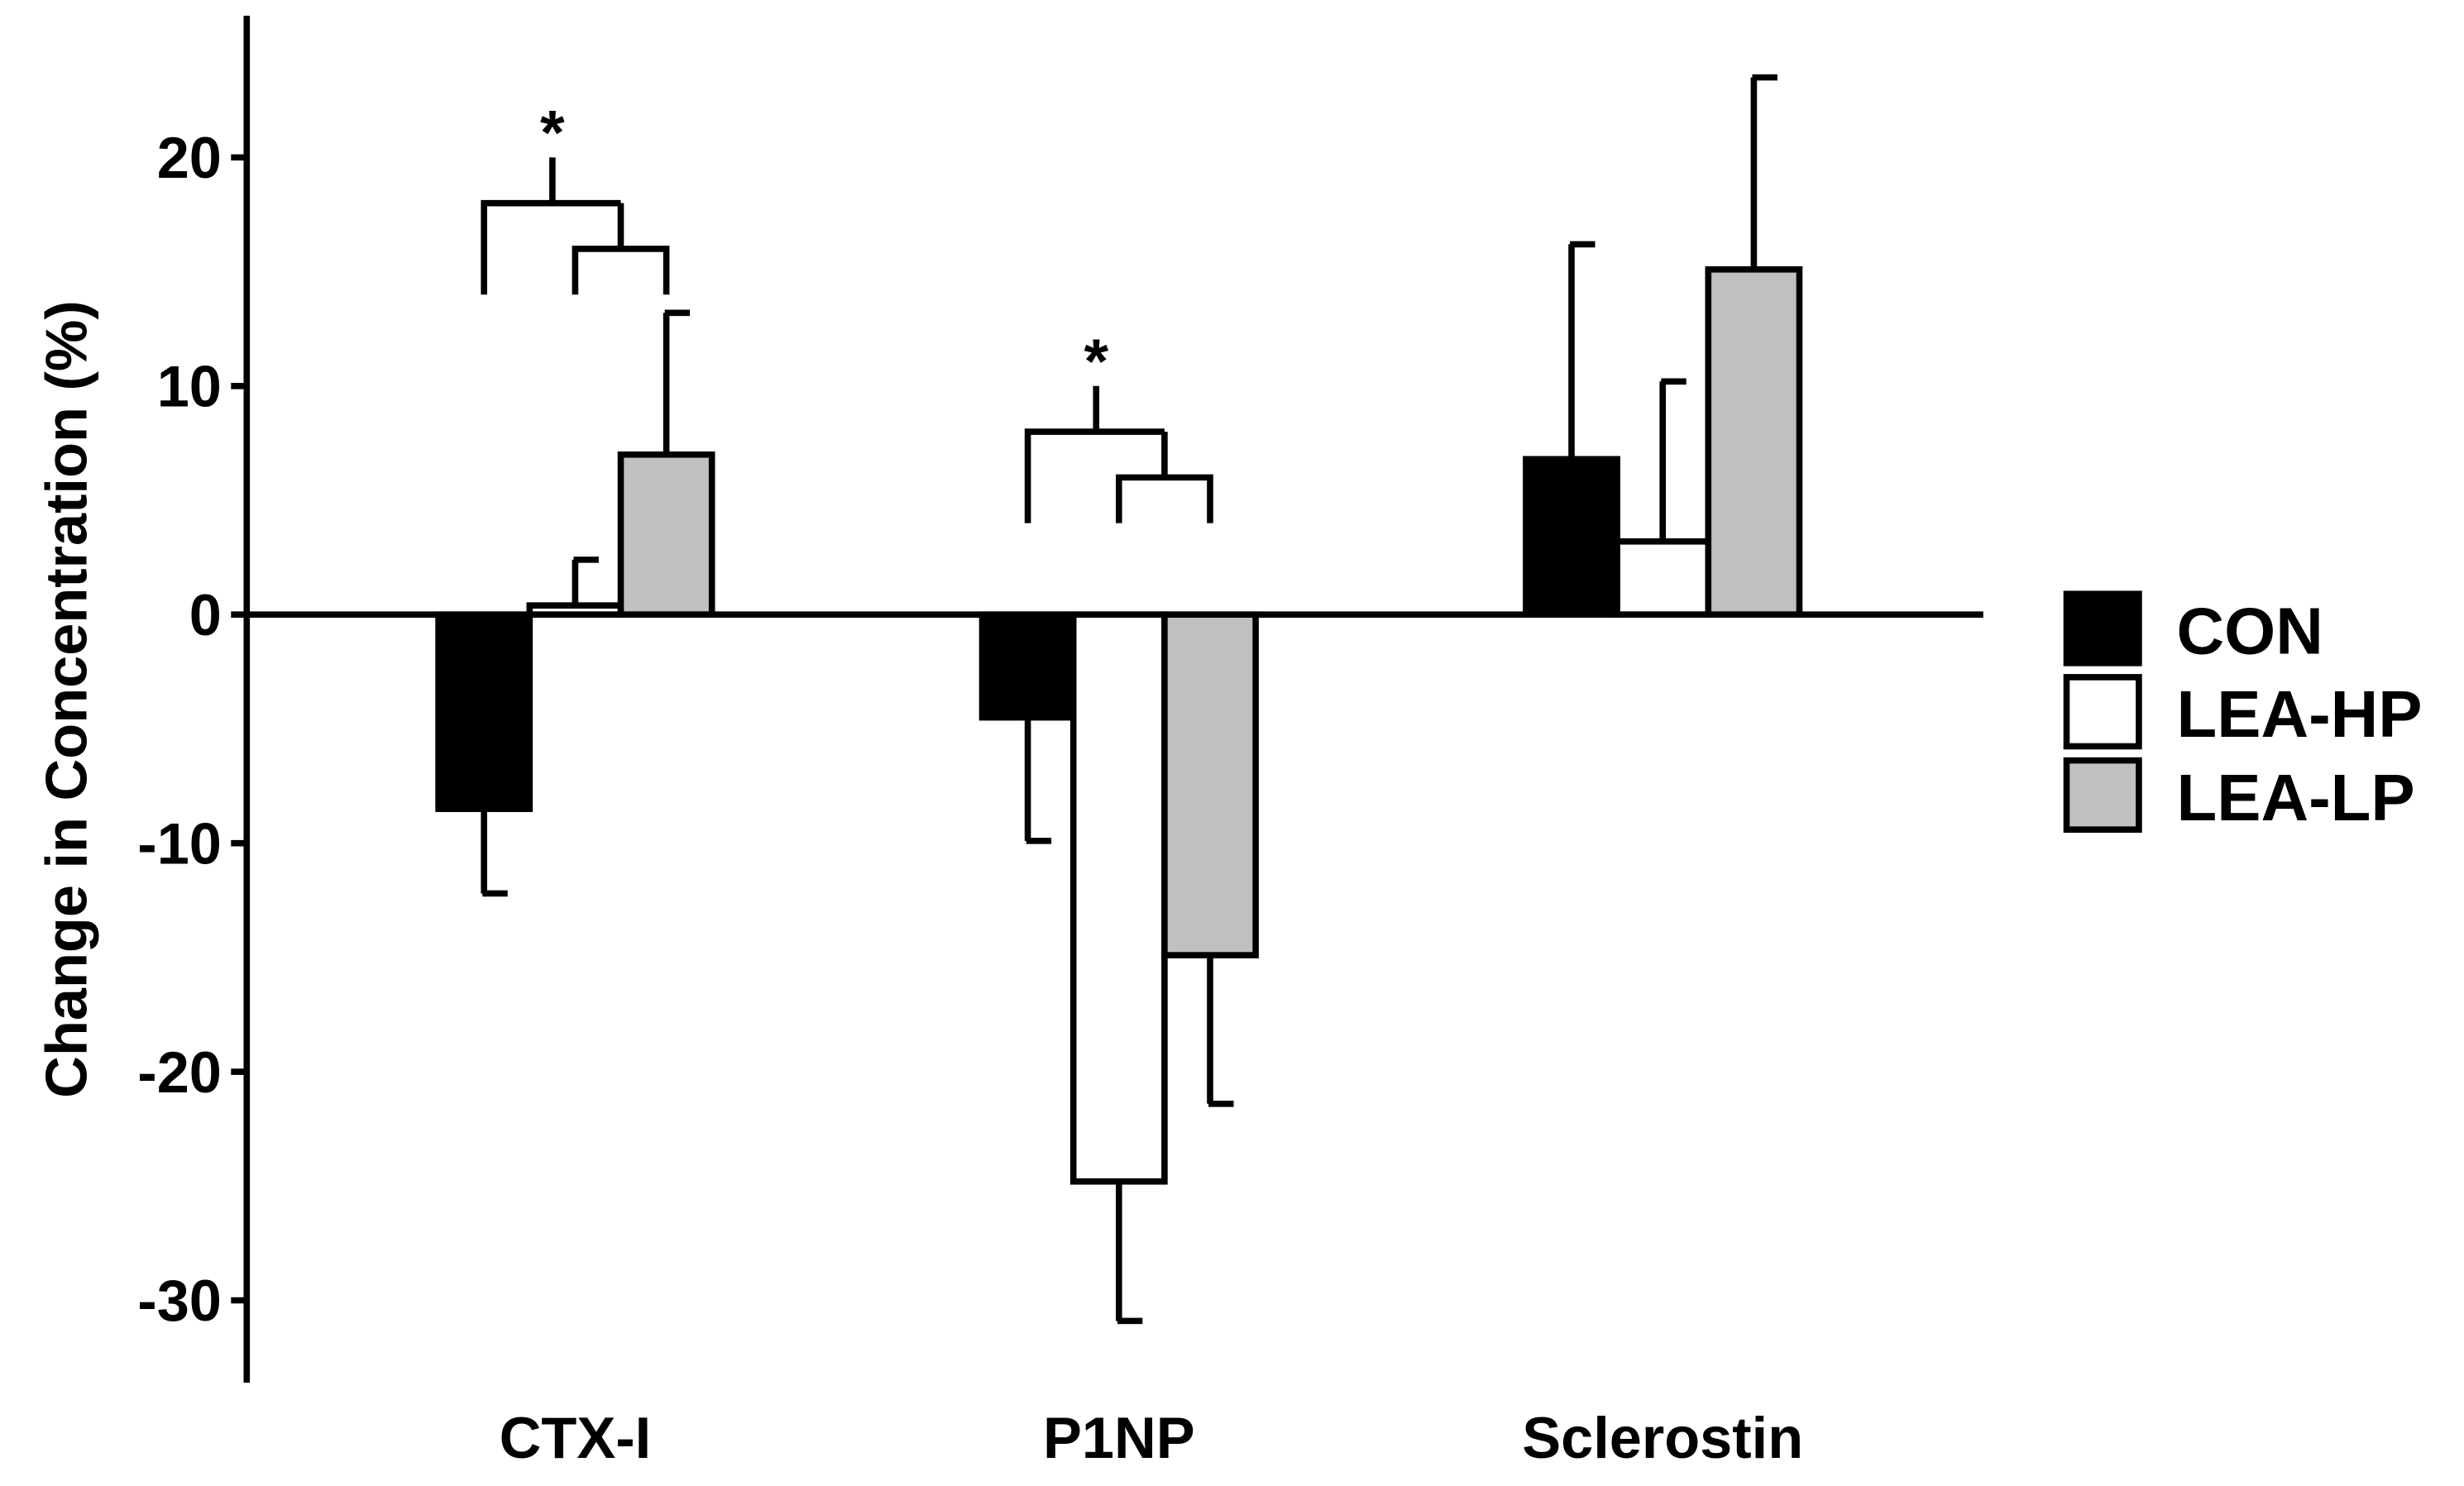 Image resolution: width=2464 pixels, height=1486 pixels. What do you see at coordinates (189, 386) in the screenshot?
I see `y-tick-label: 10` at bounding box center [189, 386].